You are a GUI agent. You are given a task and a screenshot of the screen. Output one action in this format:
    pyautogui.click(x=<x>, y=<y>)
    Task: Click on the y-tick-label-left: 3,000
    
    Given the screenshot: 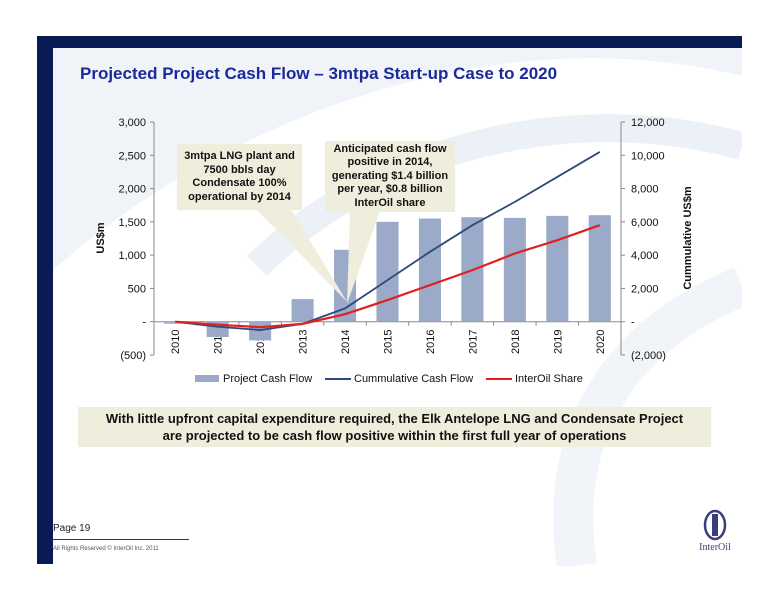 What is the action you would take?
    pyautogui.click(x=132, y=123)
    